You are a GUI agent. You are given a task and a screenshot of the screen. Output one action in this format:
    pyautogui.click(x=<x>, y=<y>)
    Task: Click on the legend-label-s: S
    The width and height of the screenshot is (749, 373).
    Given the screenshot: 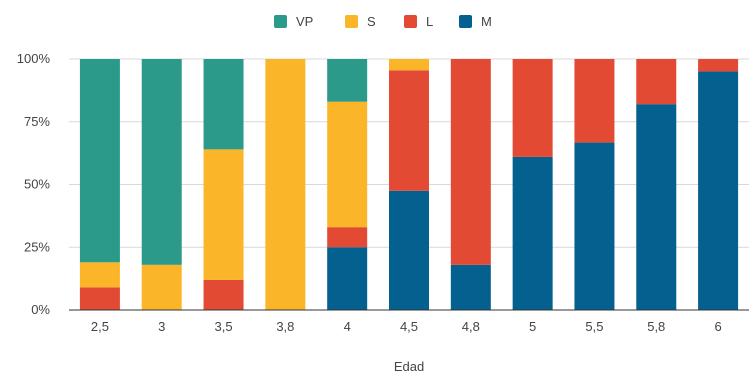 What is the action you would take?
    pyautogui.click(x=371, y=21)
    